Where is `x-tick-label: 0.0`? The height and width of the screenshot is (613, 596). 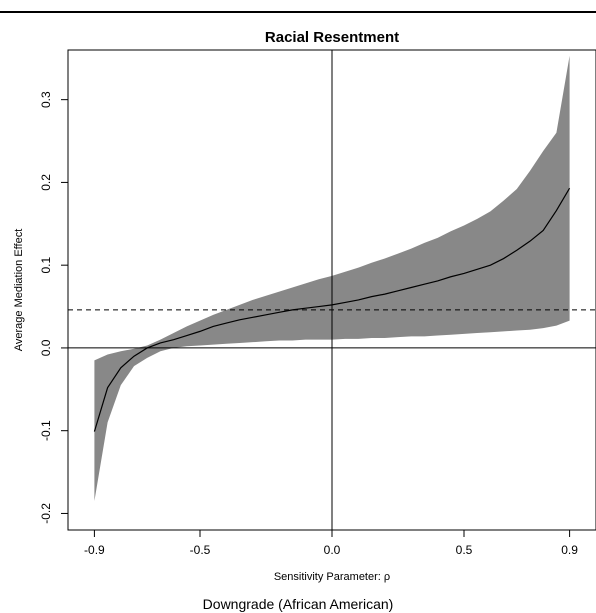
x-tick-label: 0.0 is located at coordinates (332, 550).